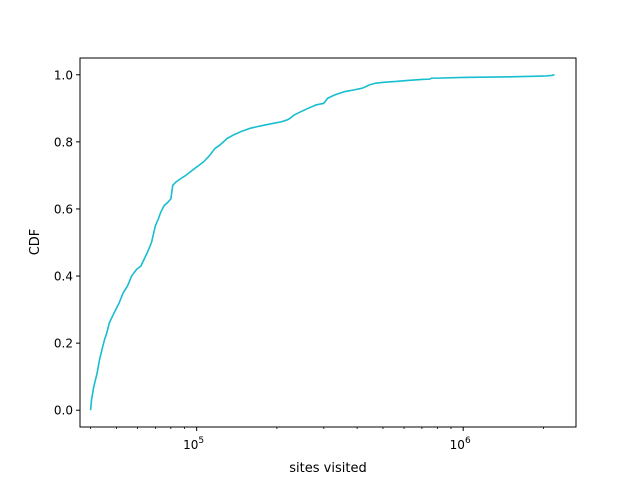  What do you see at coordinates (63, 209) in the screenshot?
I see `y-tick-label: 0.6` at bounding box center [63, 209].